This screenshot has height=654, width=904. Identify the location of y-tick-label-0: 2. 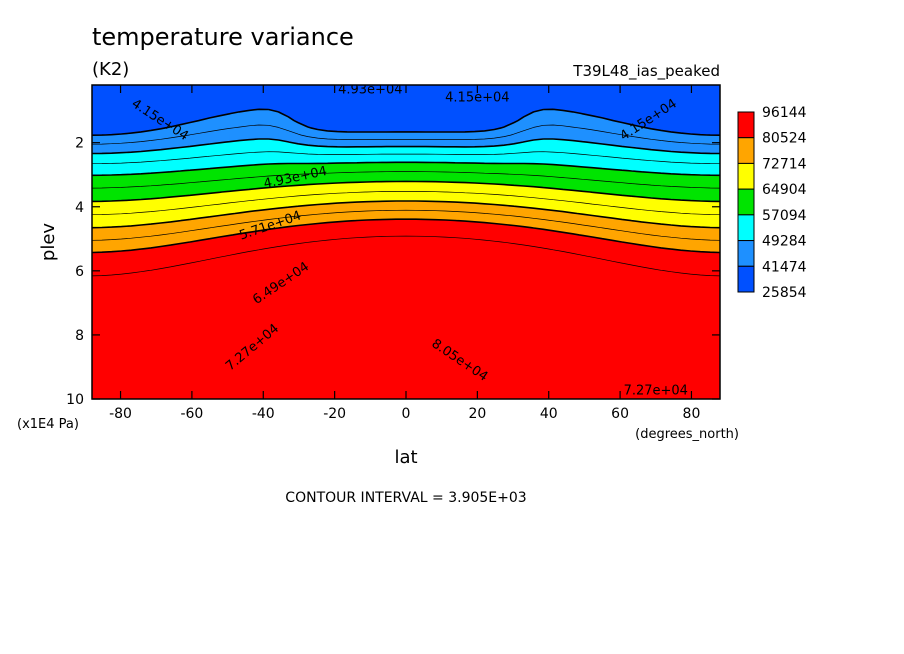
(79, 144).